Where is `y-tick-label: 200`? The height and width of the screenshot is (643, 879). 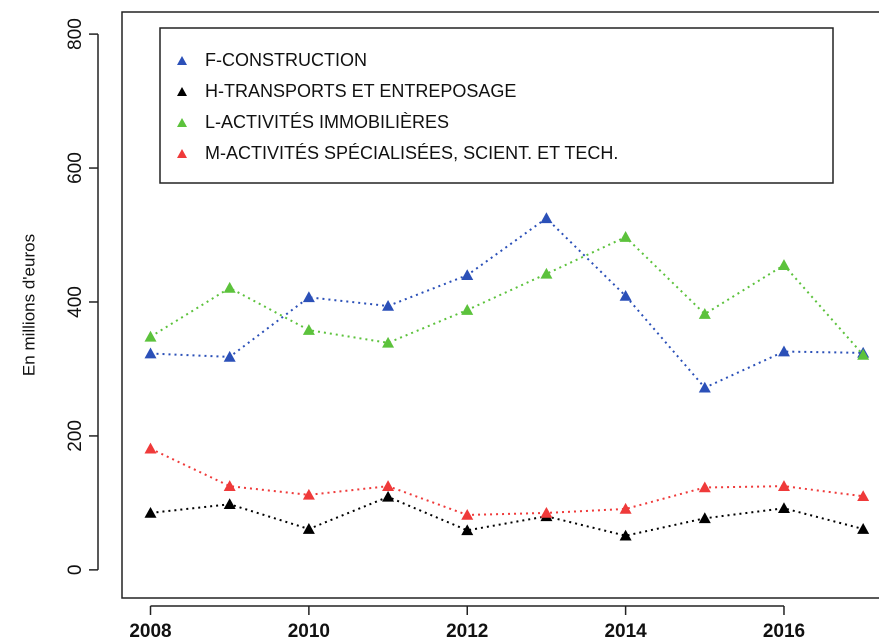 y-tick-label: 200 is located at coordinates (75, 436).